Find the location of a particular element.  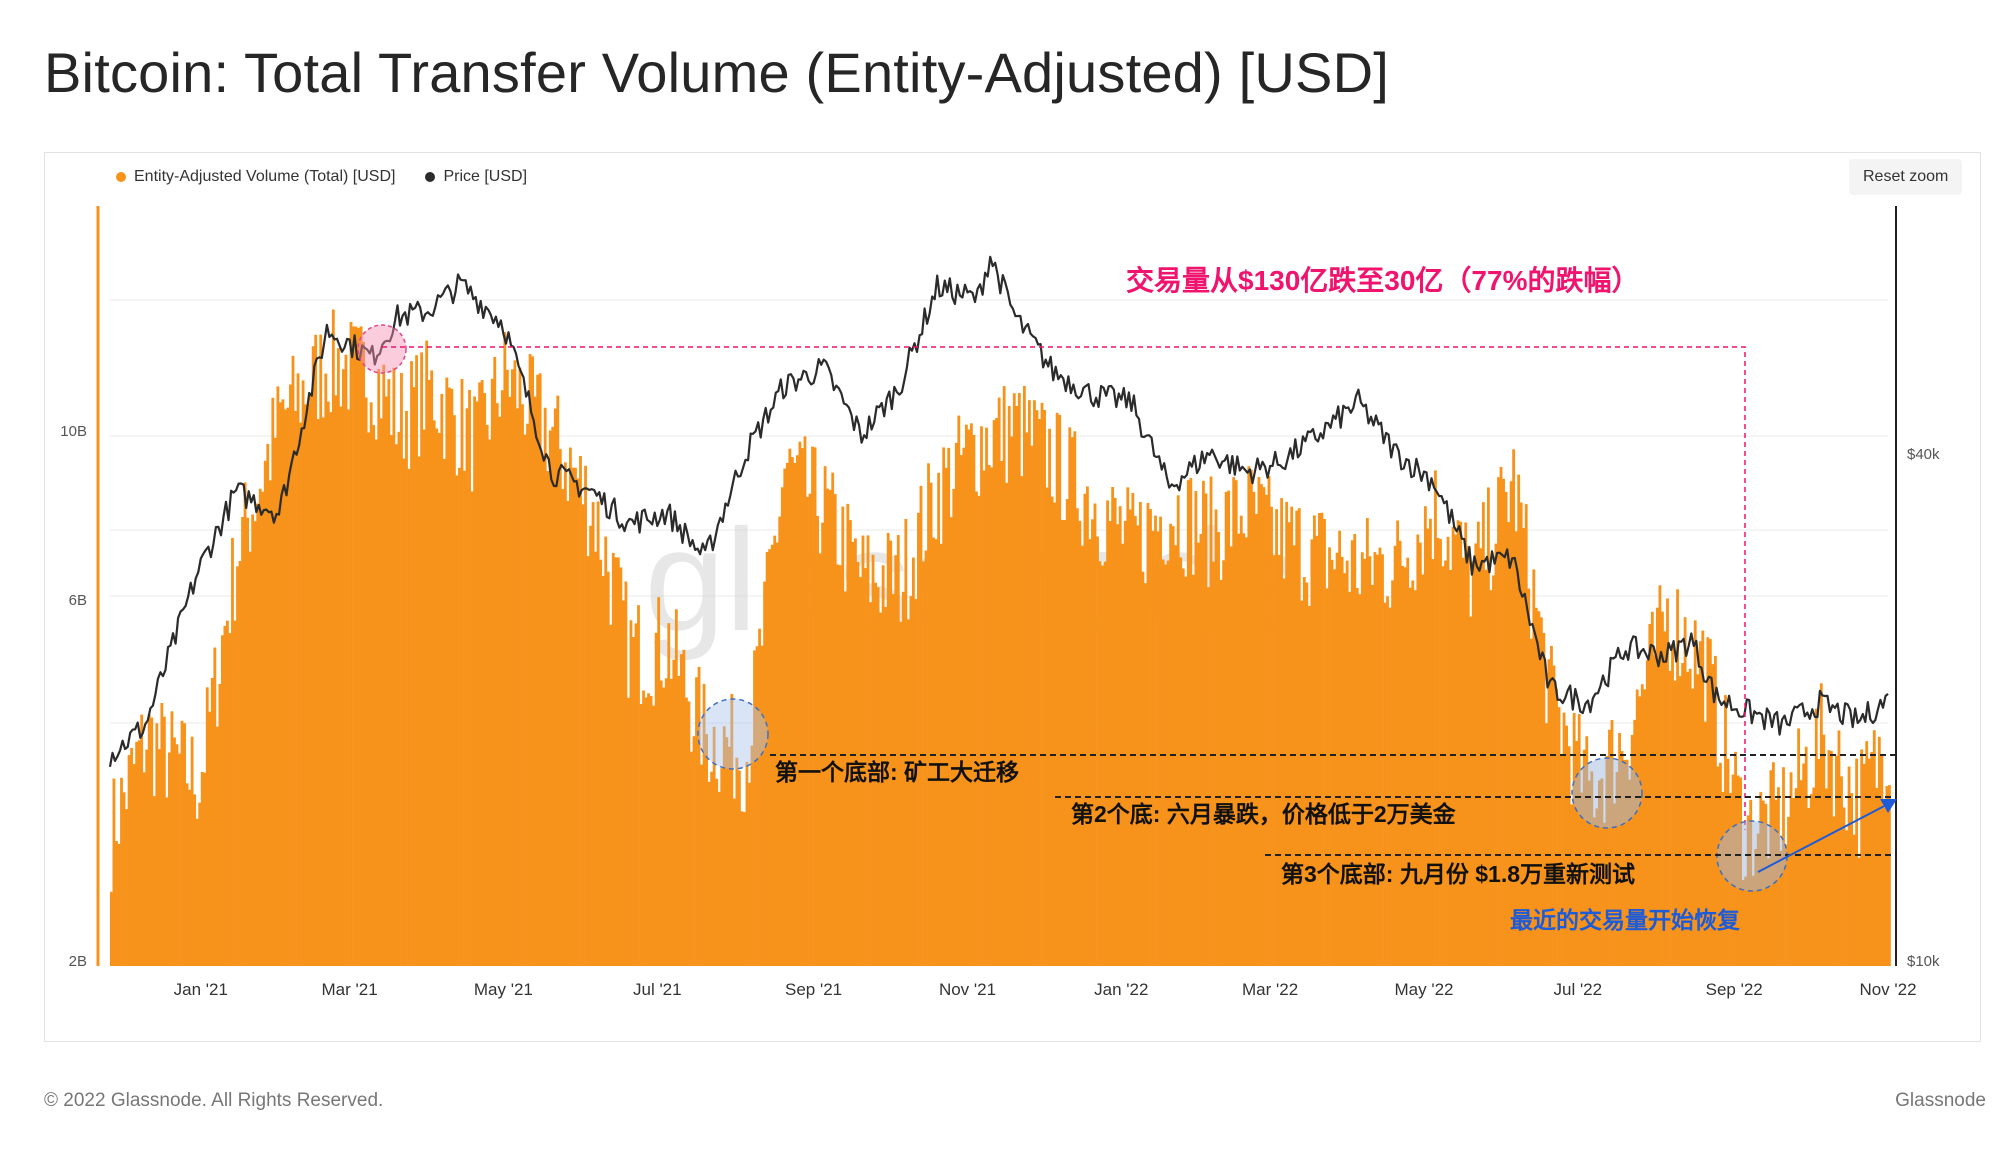

x-tick-label: Sep '21 is located at coordinates (813, 989).